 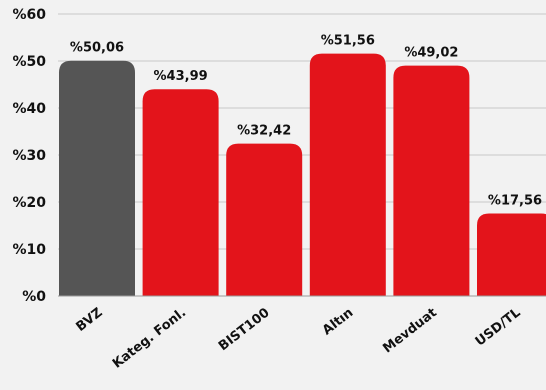 What do you see at coordinates (29, 156) in the screenshot?
I see `y-tick-label: %30` at bounding box center [29, 156].